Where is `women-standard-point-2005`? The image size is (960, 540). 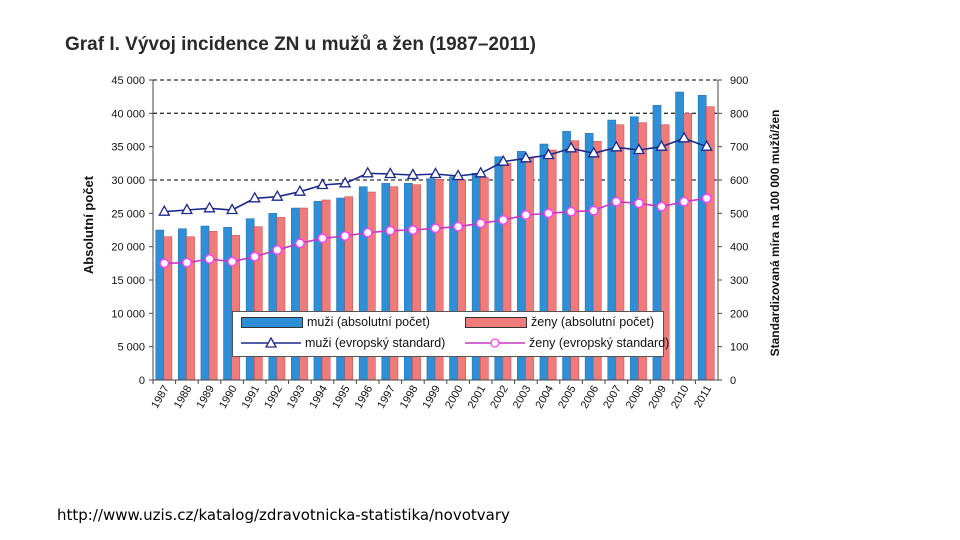 women-standard-point-2005 is located at coordinates (571, 211).